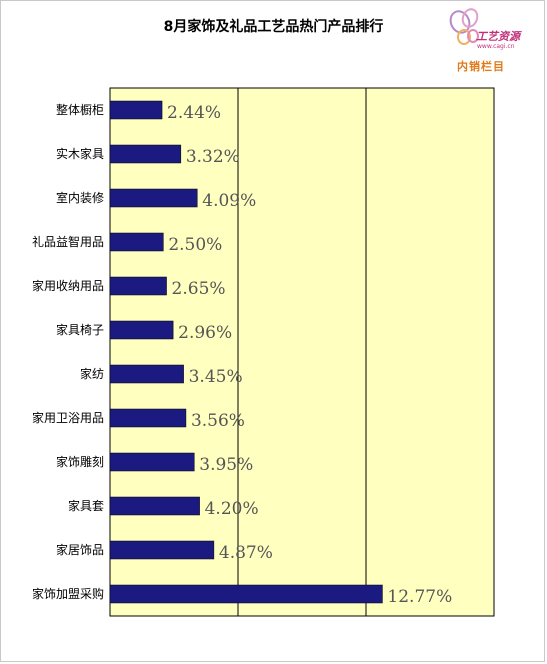  I want to click on butterfly-logo-icon, so click(464, 26).